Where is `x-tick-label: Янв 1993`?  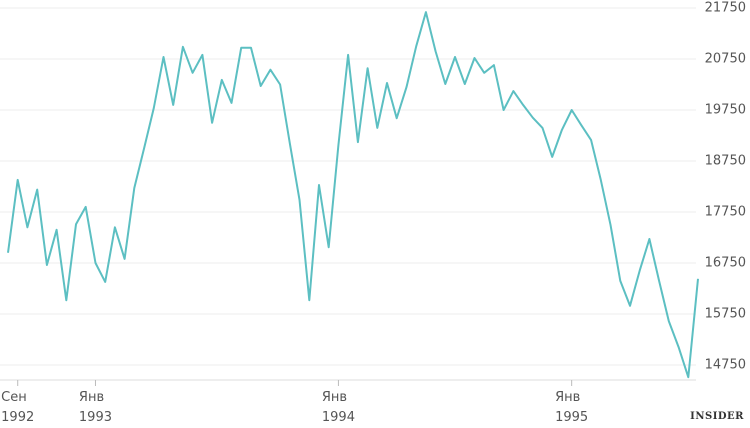
x-tick-label: Янв 1993 is located at coordinates (95, 407).